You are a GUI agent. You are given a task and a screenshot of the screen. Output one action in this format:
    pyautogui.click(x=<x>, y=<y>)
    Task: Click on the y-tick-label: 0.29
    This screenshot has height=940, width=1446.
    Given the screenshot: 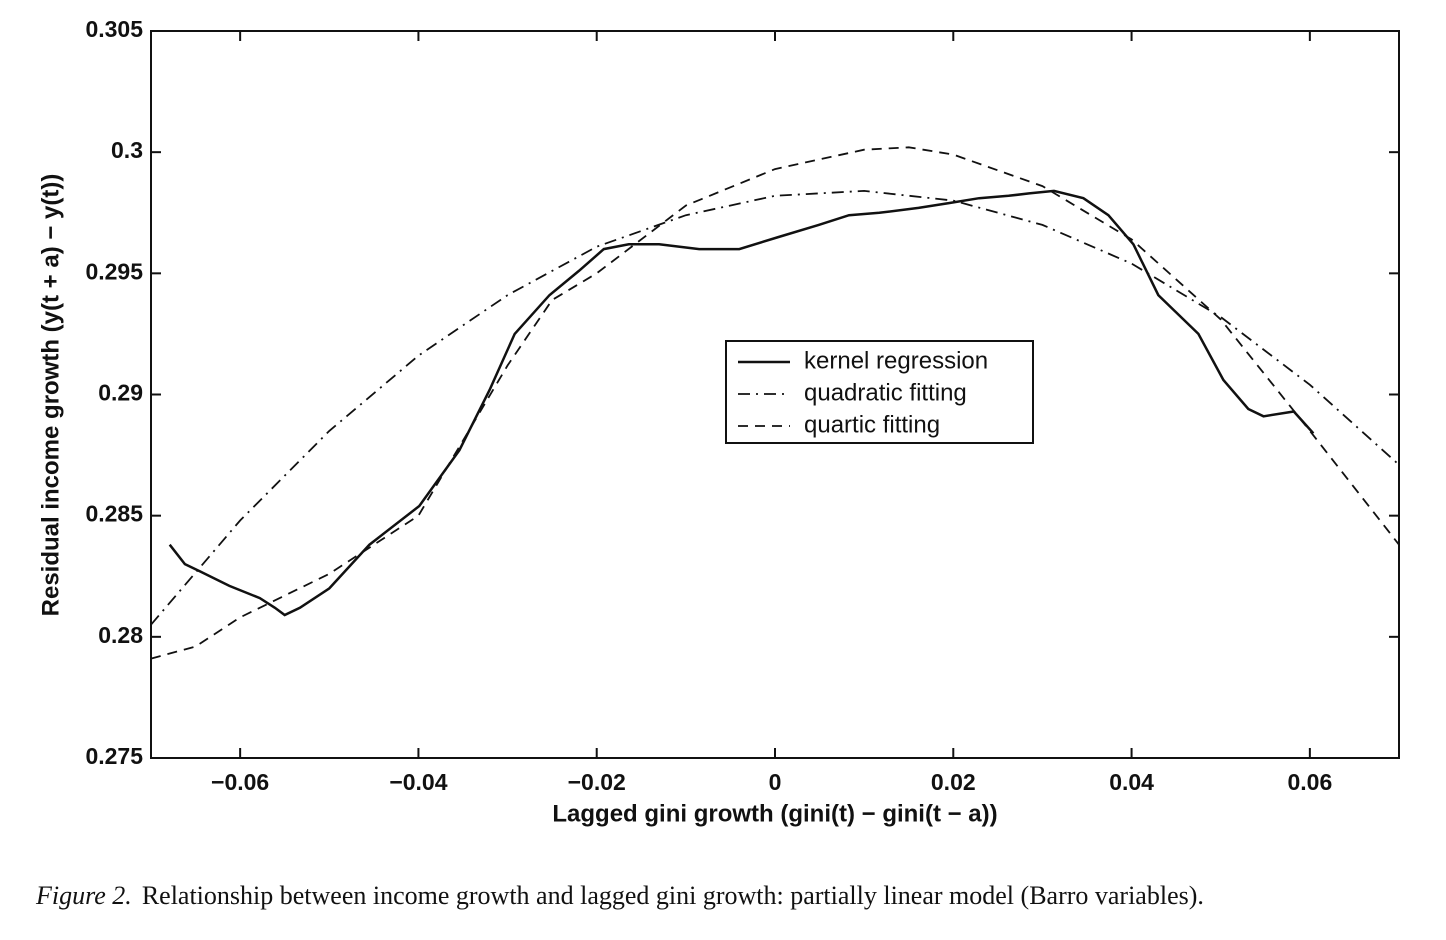 What is the action you would take?
    pyautogui.click(x=120, y=393)
    